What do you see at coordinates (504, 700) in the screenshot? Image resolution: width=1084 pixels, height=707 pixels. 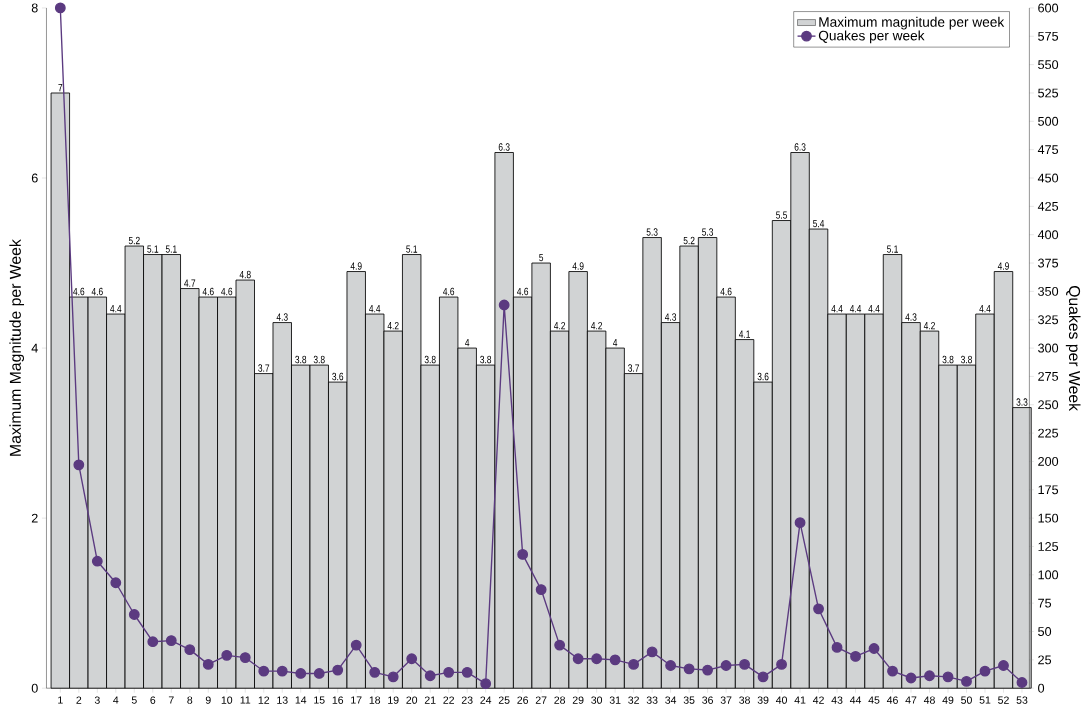 I see `x-tick-label: 25` at bounding box center [504, 700].